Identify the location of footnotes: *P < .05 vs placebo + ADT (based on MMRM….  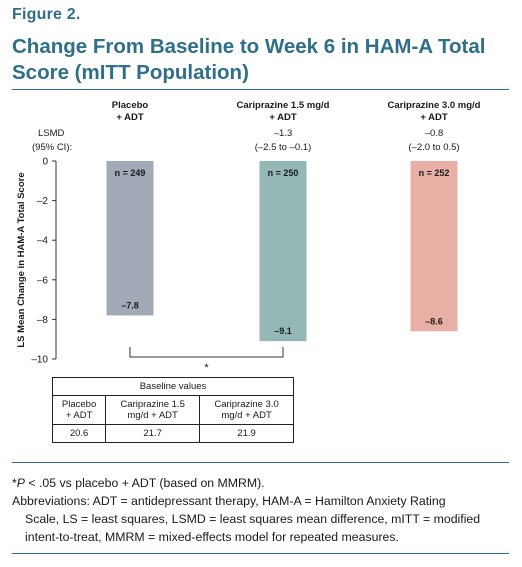
(262, 510).